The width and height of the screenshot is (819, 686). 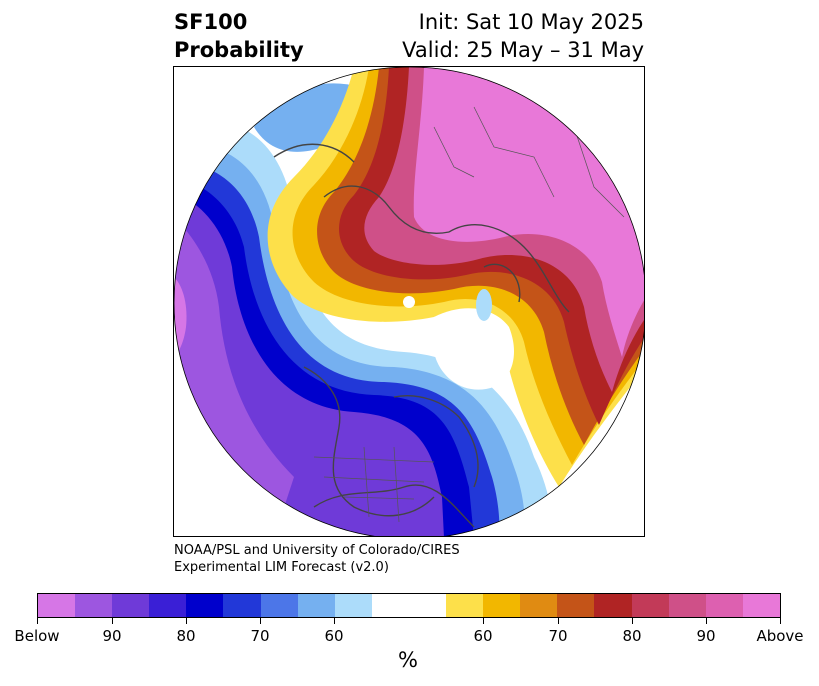 I want to click on colorbar-tick-label: Above, so click(x=780, y=636).